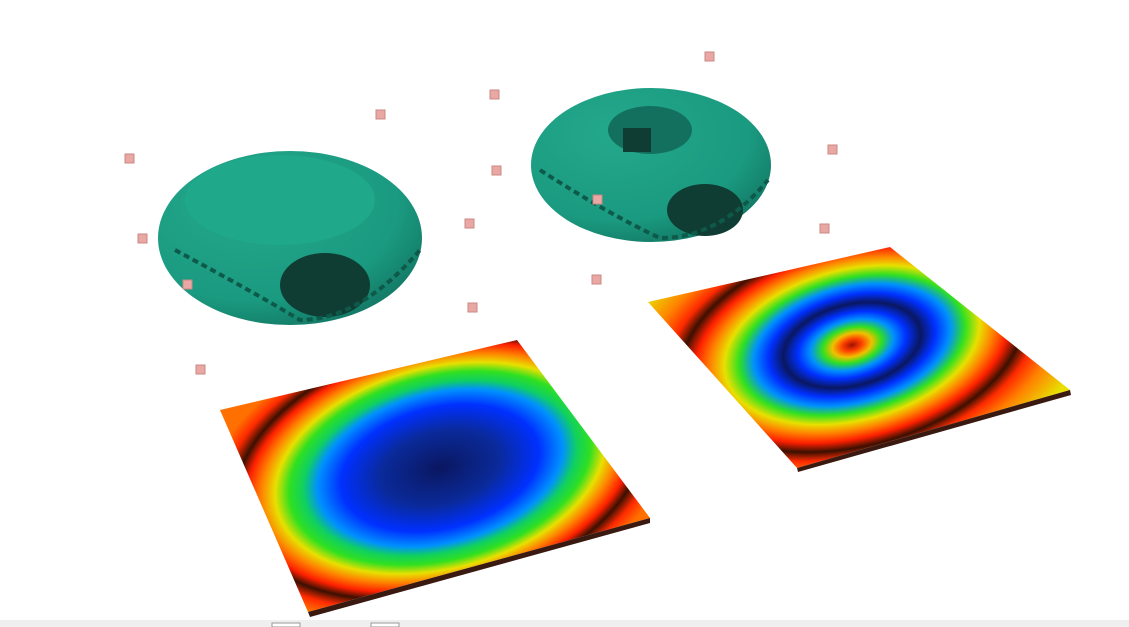 The image size is (1129, 627). Describe the element at coordinates (290, 238) in the screenshot. I see `torus-left` at that location.